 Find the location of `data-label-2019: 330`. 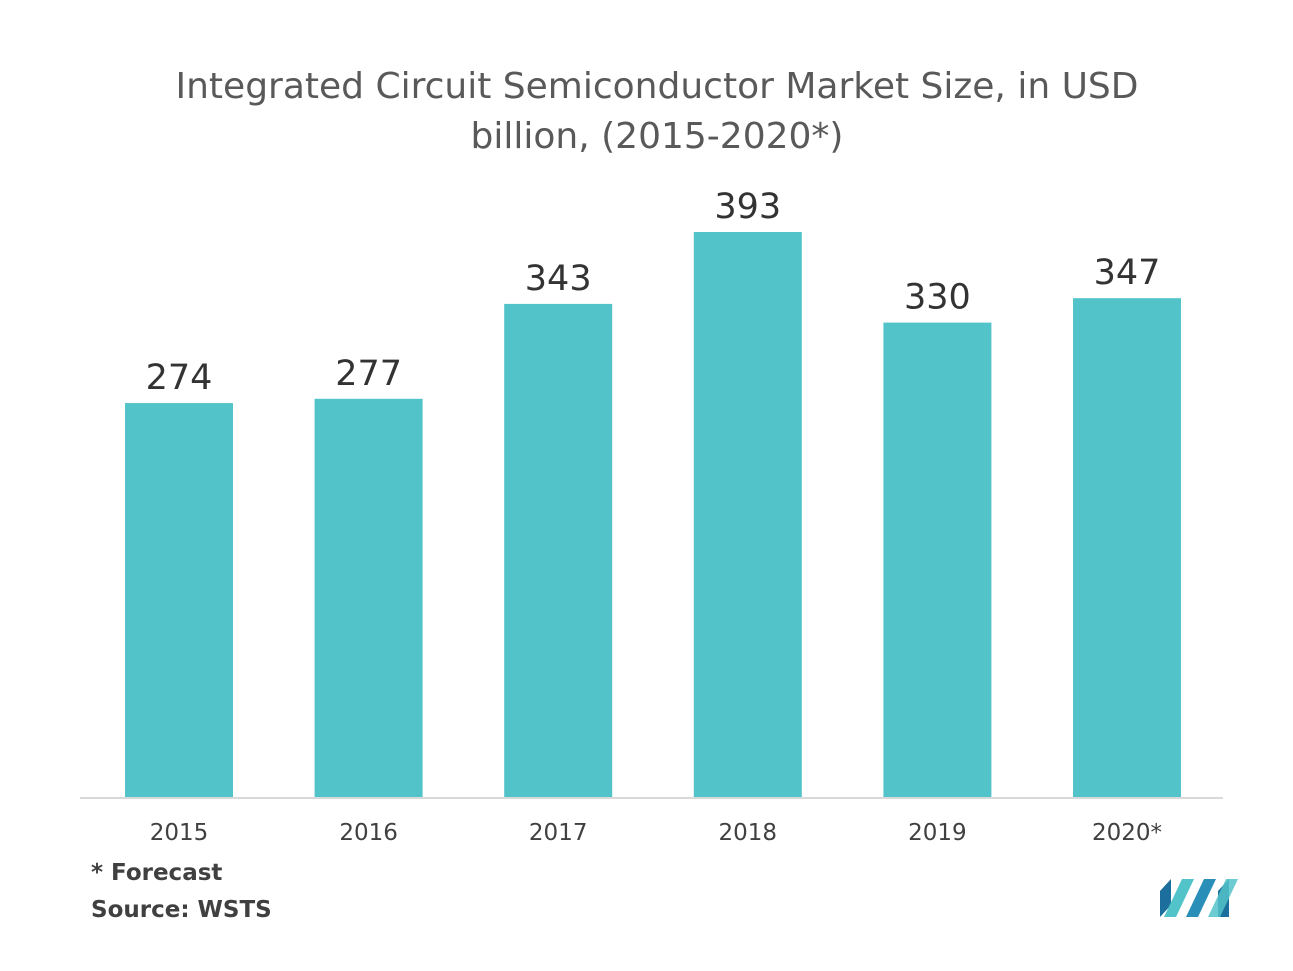

data-label-2019: 330 is located at coordinates (937, 298).